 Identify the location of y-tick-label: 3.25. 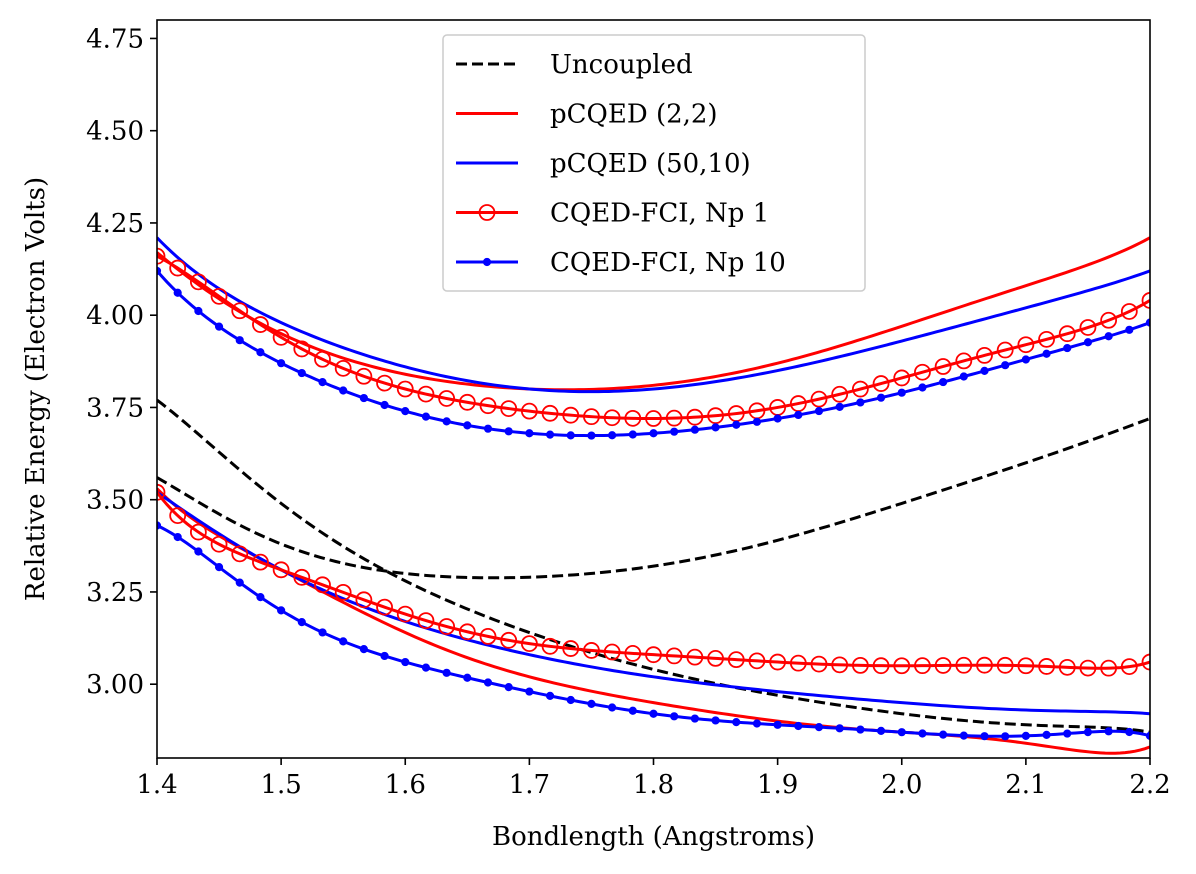
(115, 593).